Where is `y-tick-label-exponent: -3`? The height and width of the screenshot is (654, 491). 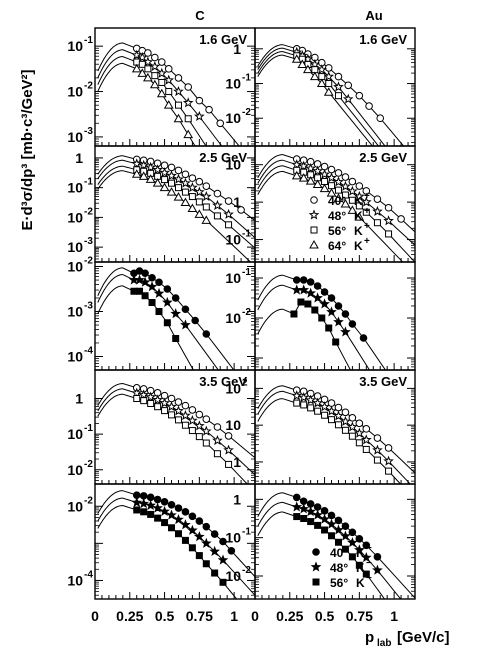 y-tick-label-exponent: -3 is located at coordinates (88, 131).